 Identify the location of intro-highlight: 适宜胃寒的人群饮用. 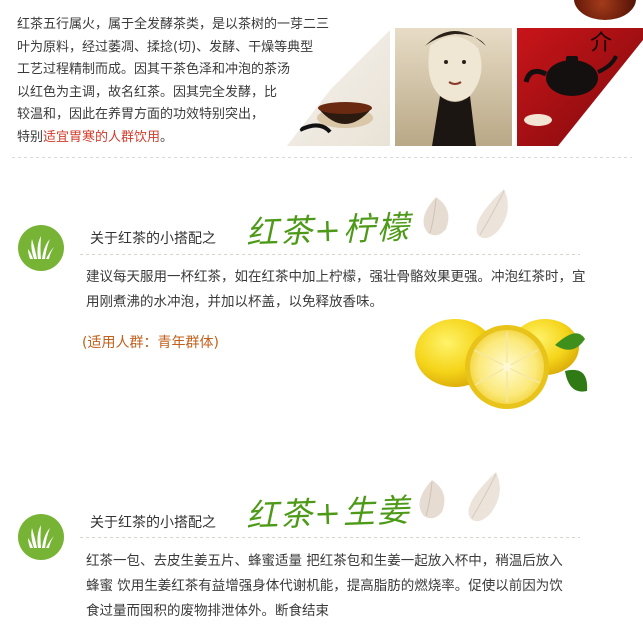
(102, 137).